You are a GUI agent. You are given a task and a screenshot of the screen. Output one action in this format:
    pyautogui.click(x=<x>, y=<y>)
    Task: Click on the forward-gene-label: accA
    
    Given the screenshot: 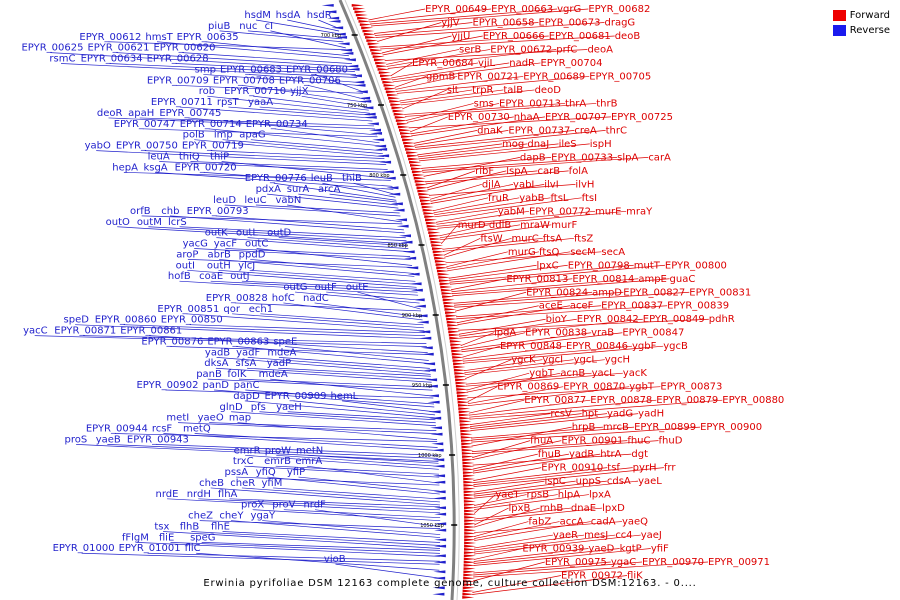 What is the action you would take?
    pyautogui.click(x=572, y=522)
    